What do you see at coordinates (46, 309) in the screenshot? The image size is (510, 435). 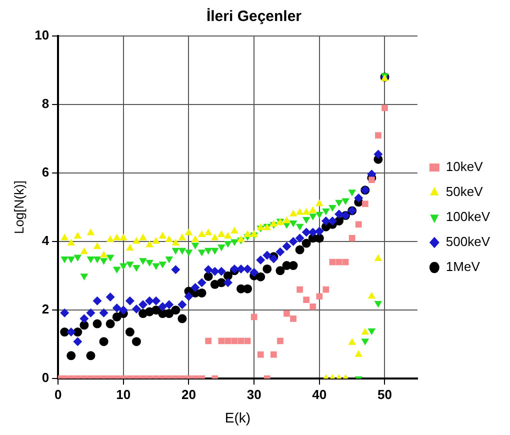 I see `y-tick-label: 2` at bounding box center [46, 309].